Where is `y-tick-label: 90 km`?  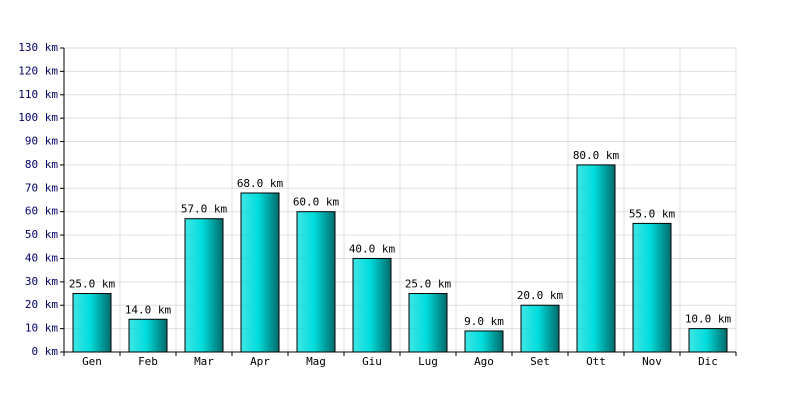 y-tick-label: 90 km is located at coordinates (41, 141).